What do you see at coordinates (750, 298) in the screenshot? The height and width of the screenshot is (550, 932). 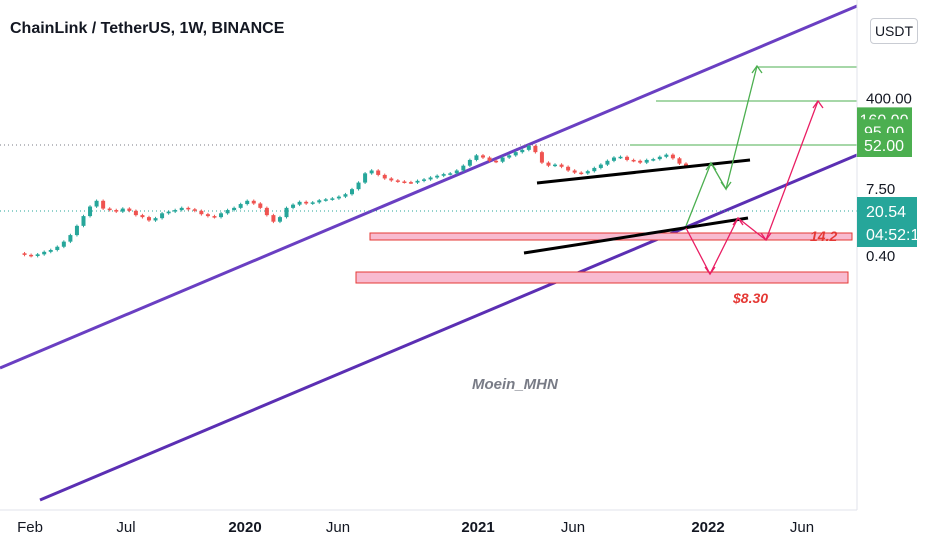 I see `annotation-label: $8.30` at bounding box center [750, 298].